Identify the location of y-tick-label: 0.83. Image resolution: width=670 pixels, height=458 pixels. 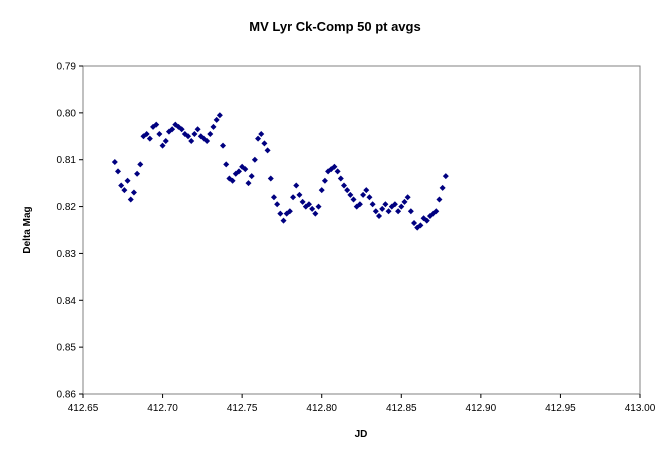
(67, 254).